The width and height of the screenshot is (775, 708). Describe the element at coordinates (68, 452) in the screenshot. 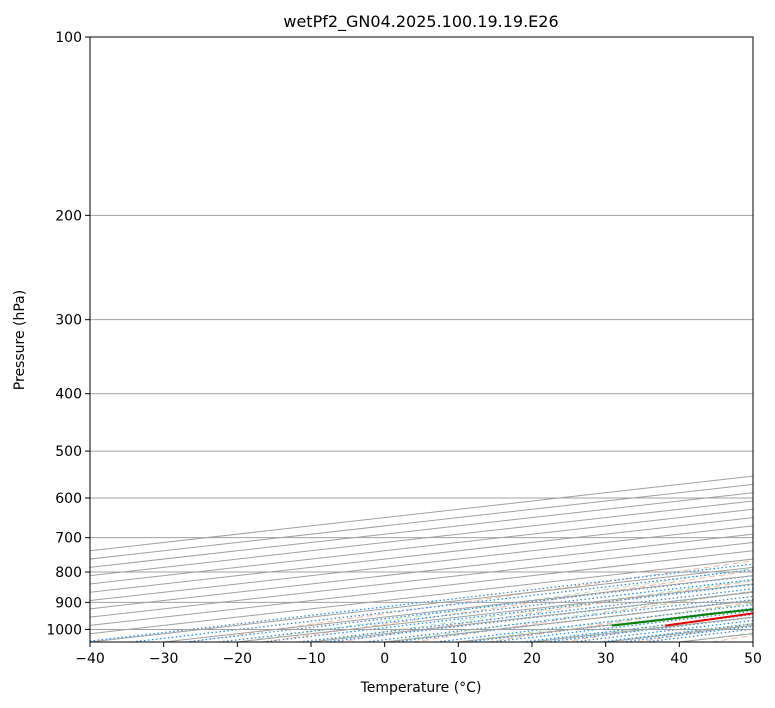

I see `y-tick-label: 500` at that location.